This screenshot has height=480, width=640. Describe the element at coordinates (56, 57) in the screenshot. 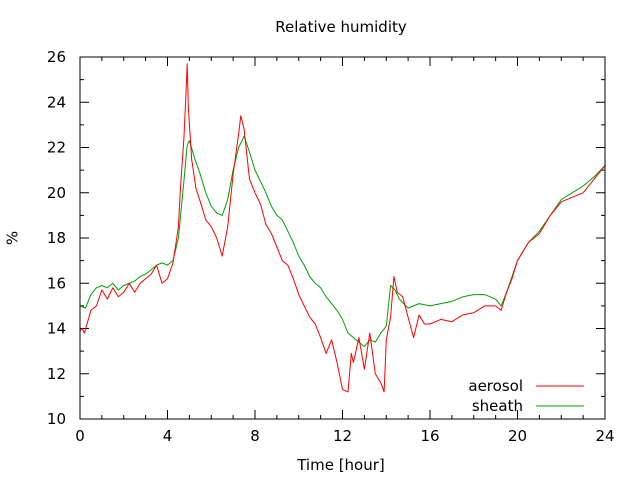

I see `y-tick-label: 26` at that location.